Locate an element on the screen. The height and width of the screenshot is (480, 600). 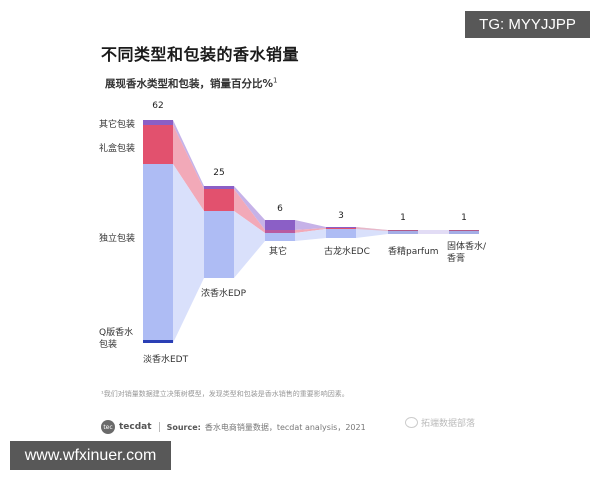
bar-edc-other is located at coordinates (341, 227).